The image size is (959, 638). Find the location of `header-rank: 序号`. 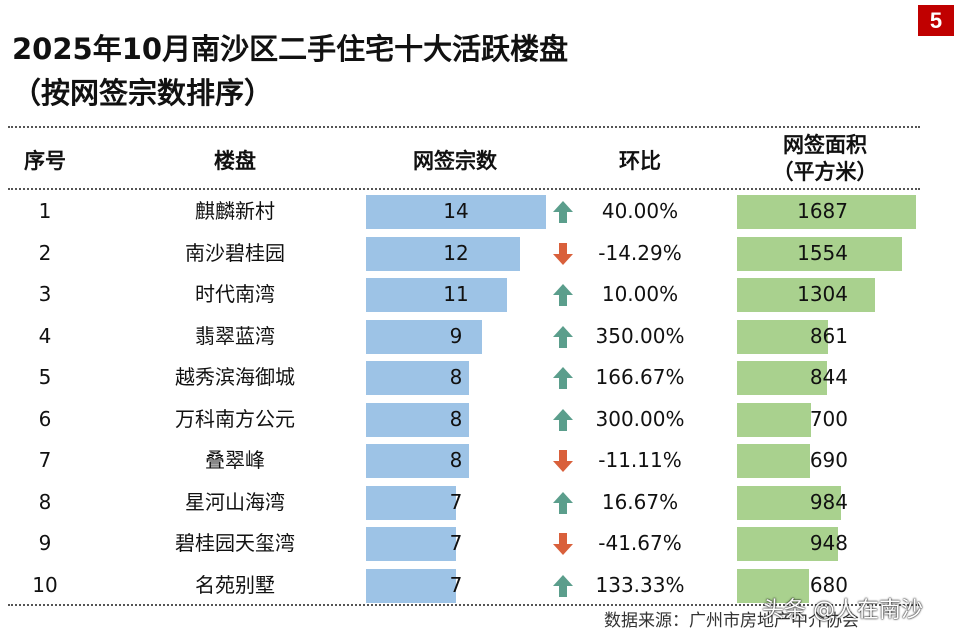

header-rank: 序号 is located at coordinates (45, 161).